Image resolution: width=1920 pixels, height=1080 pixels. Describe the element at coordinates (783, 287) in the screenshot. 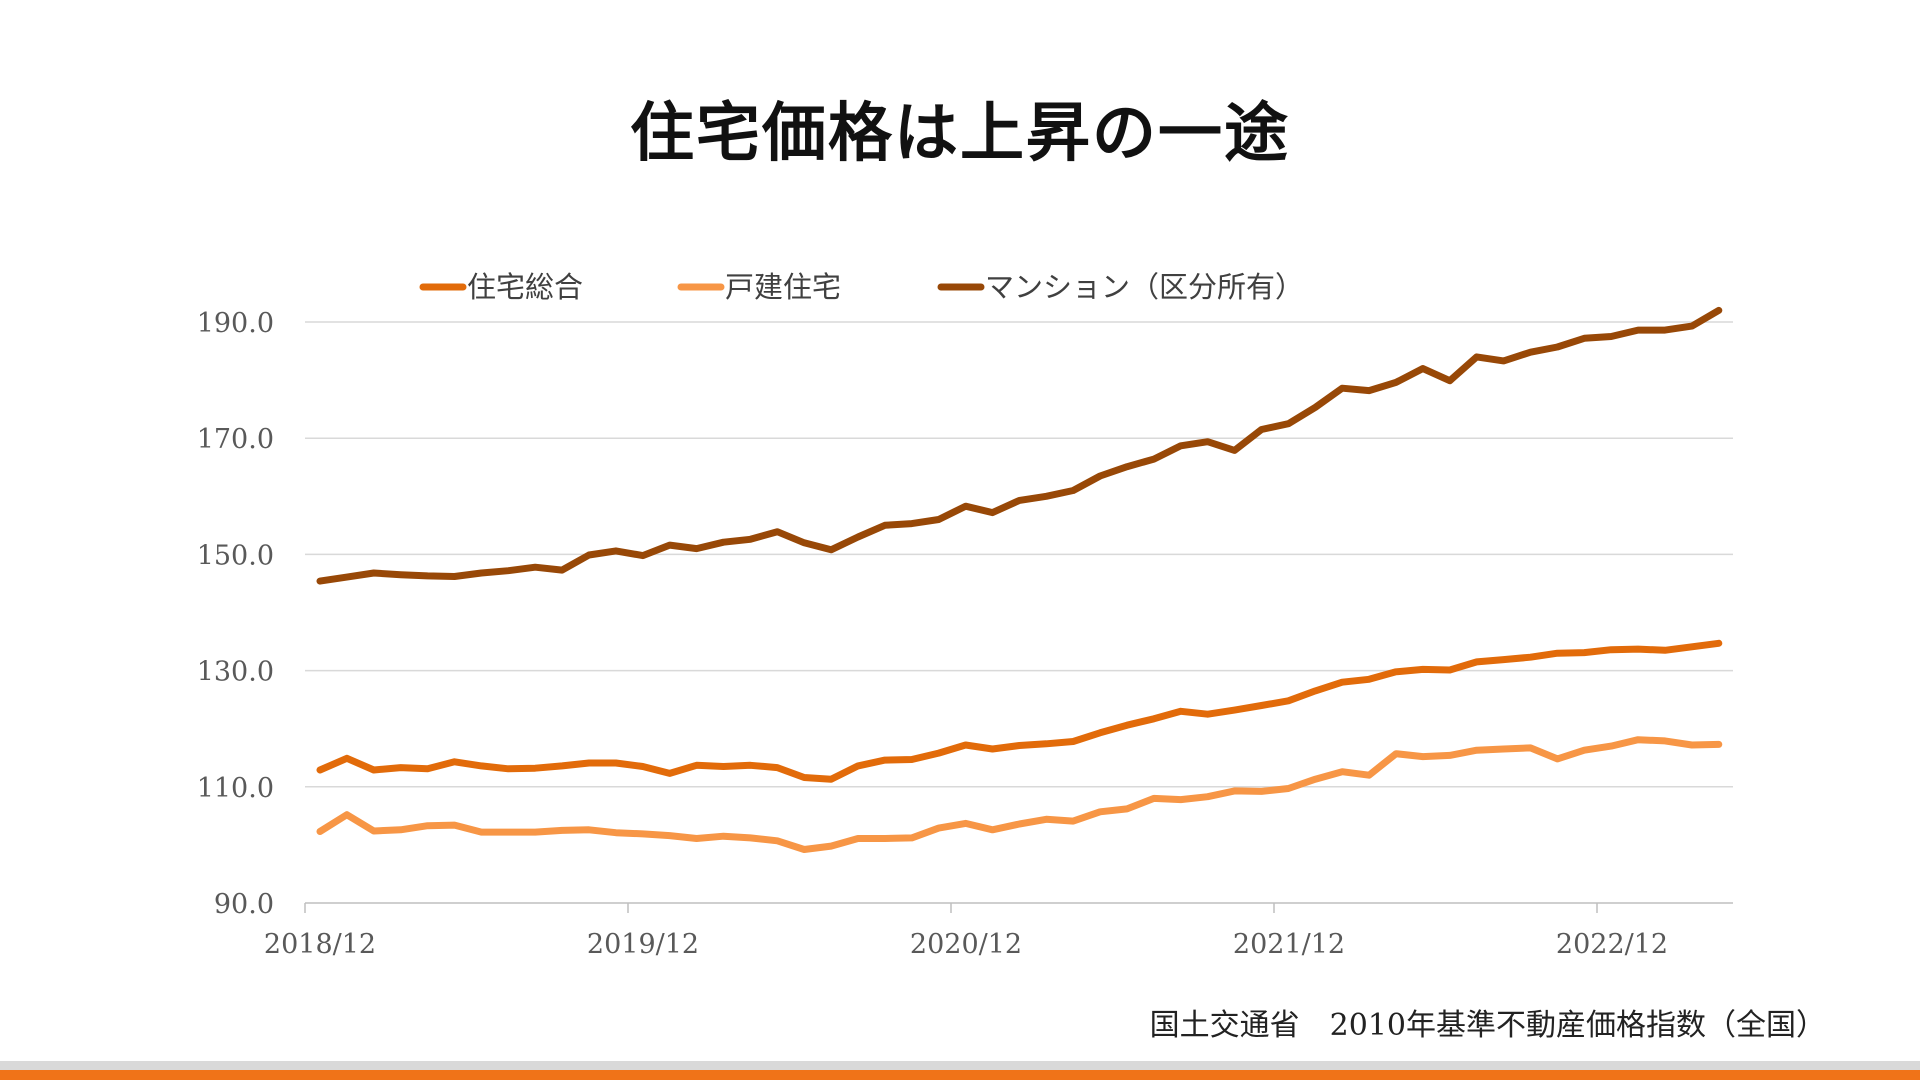

I see `legend-label: 戸建住宅` at that location.